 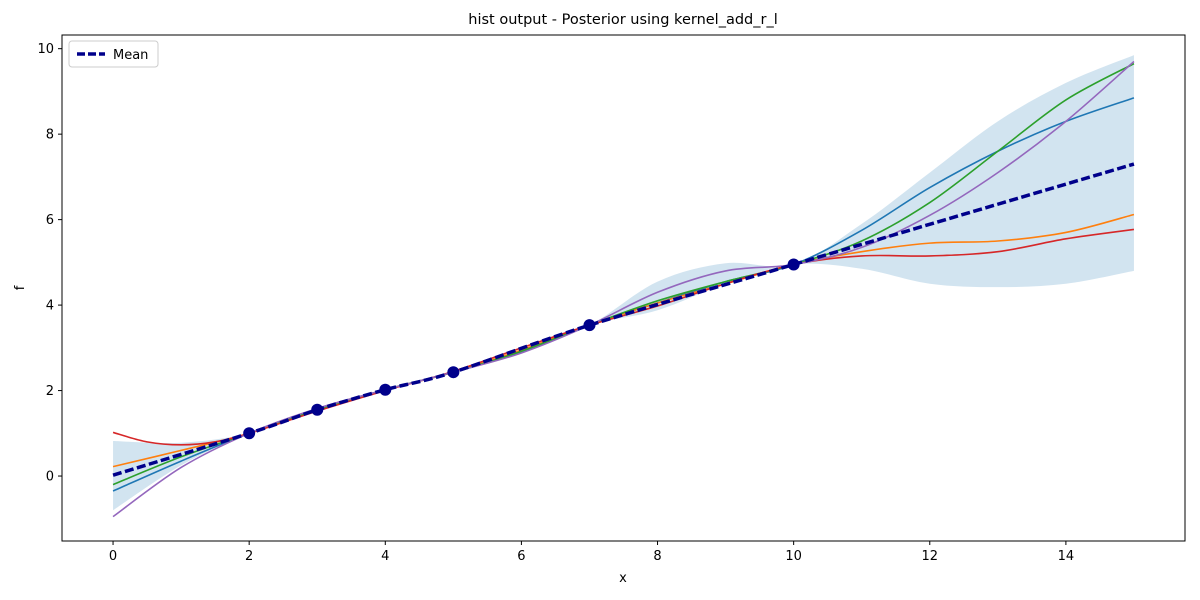 I want to click on x-tick-label: 6, so click(x=521, y=556).